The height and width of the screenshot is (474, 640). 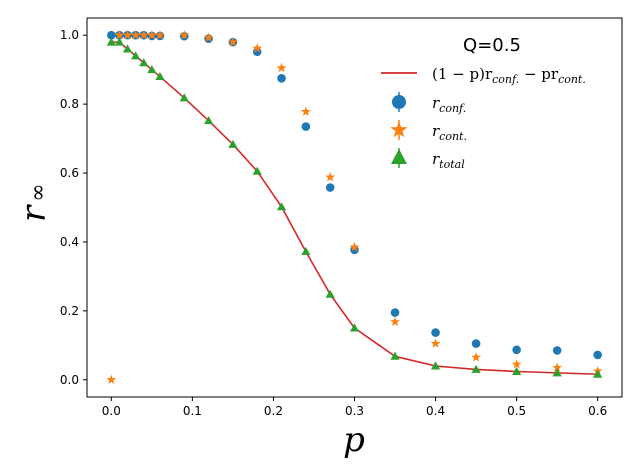 I want to click on x-tick-label: 0.3, so click(x=354, y=411).